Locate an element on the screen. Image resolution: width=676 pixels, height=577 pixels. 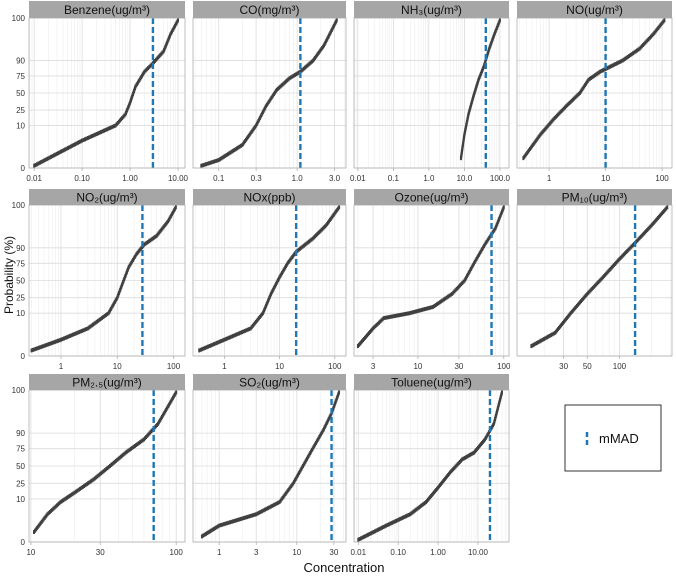
y-tick-label: 75 is located at coordinates (20, 76).